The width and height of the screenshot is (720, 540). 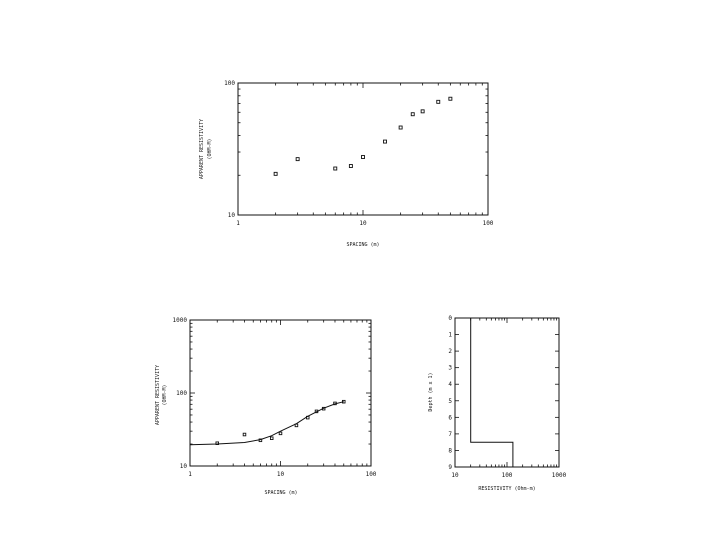 I want to click on top-plot-frame, so click(x=363, y=149).